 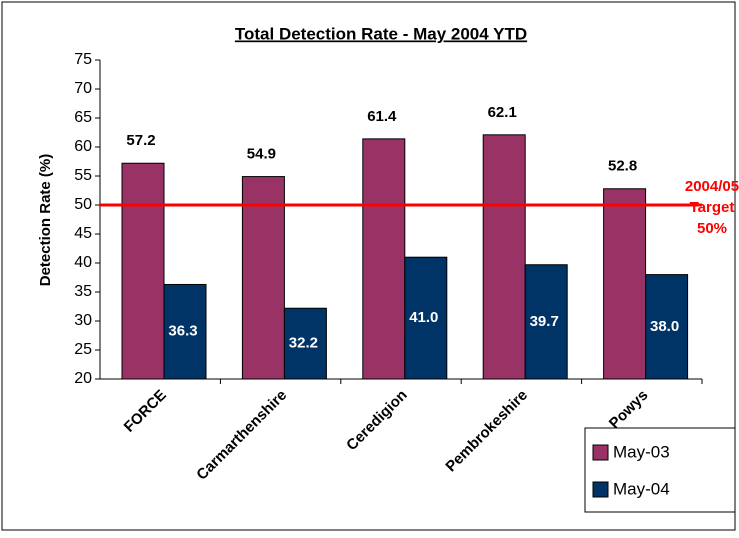 What do you see at coordinates (83, 233) in the screenshot?
I see `y-tick-label: 45` at bounding box center [83, 233].